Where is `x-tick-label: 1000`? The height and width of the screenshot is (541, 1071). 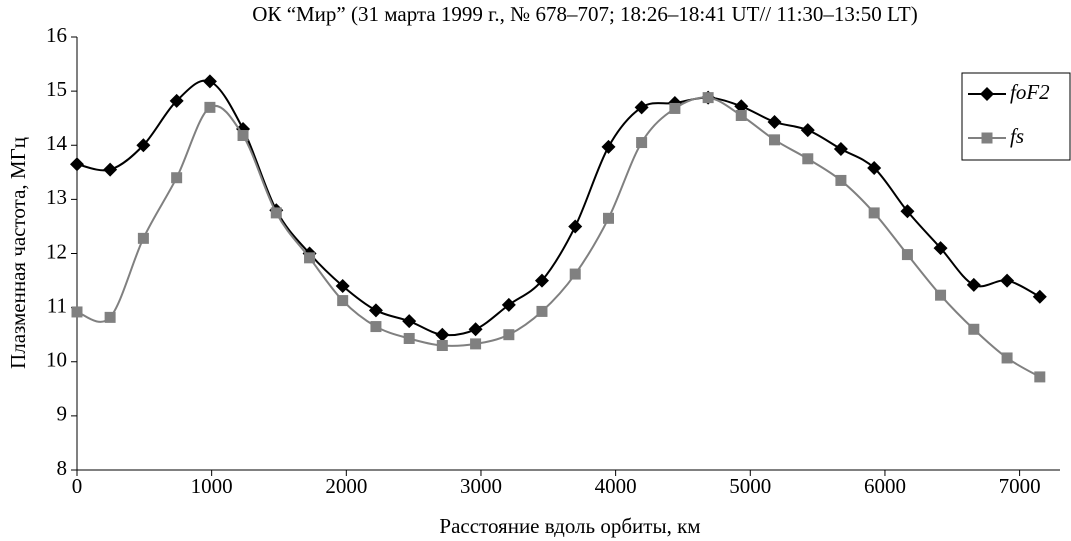 x-tick-label: 1000 is located at coordinates (212, 486).